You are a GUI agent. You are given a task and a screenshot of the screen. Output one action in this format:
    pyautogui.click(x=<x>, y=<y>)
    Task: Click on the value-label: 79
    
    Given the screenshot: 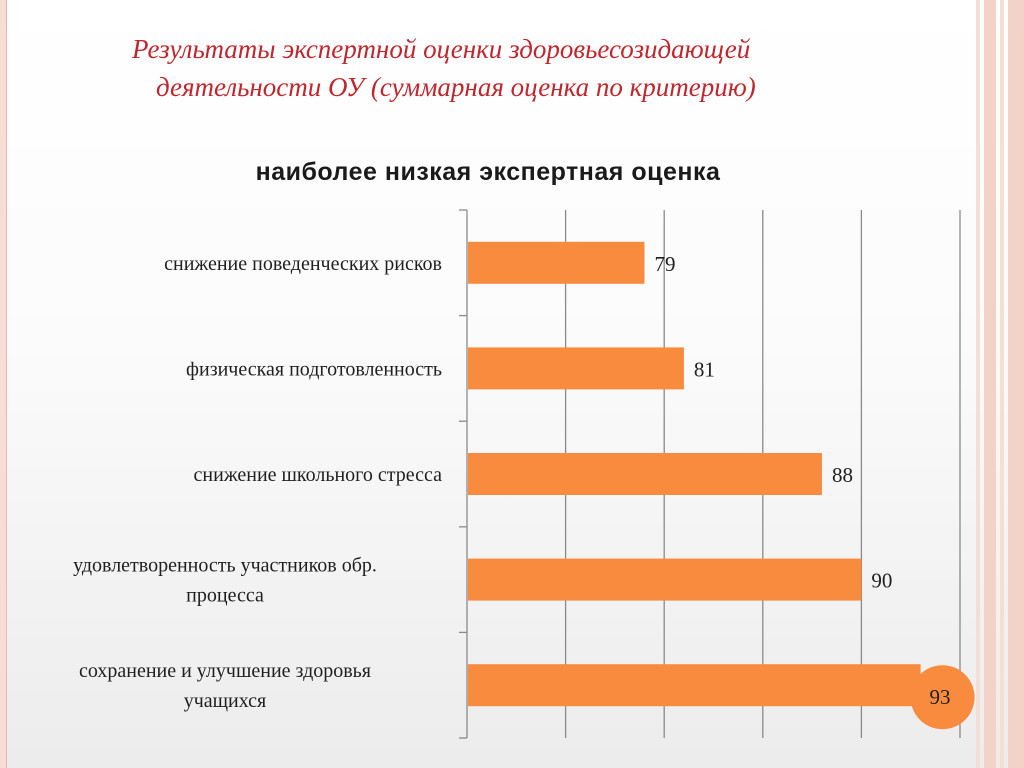 What is the action you would take?
    pyautogui.click(x=664, y=264)
    